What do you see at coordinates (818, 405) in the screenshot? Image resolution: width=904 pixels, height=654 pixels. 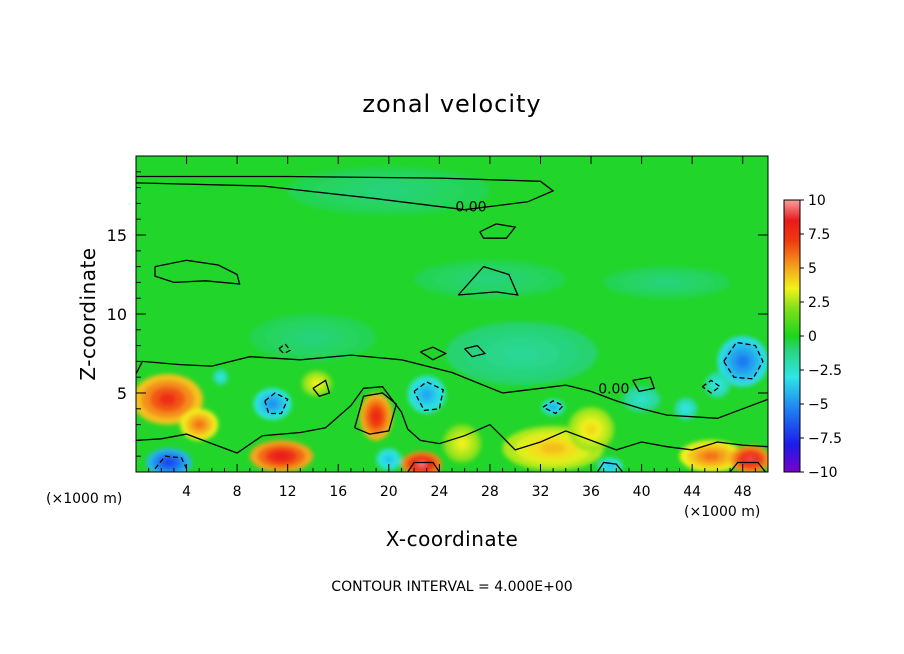 I see `colorbar-tick-label: −5` at bounding box center [818, 405].